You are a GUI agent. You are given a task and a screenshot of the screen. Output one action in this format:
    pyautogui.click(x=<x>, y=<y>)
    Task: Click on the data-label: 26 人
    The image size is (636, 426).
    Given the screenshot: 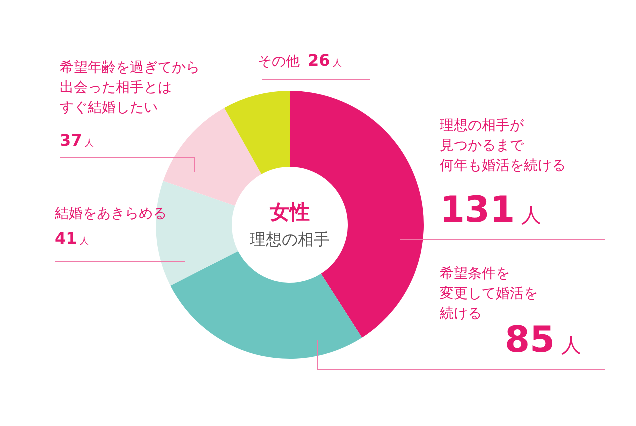 What is the action you would take?
    pyautogui.click(x=325, y=60)
    